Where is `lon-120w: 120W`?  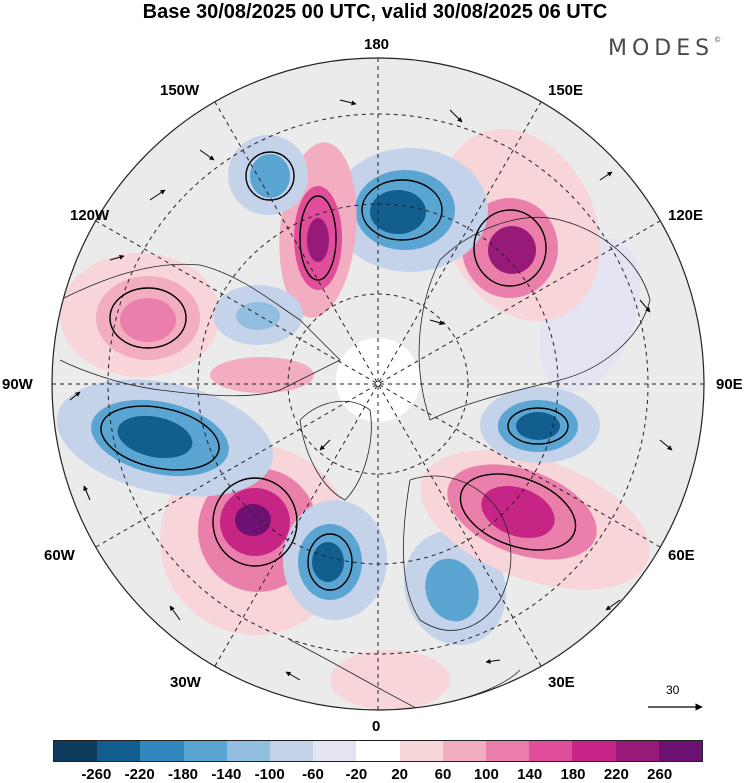 lon-120w: 120W is located at coordinates (90, 215).